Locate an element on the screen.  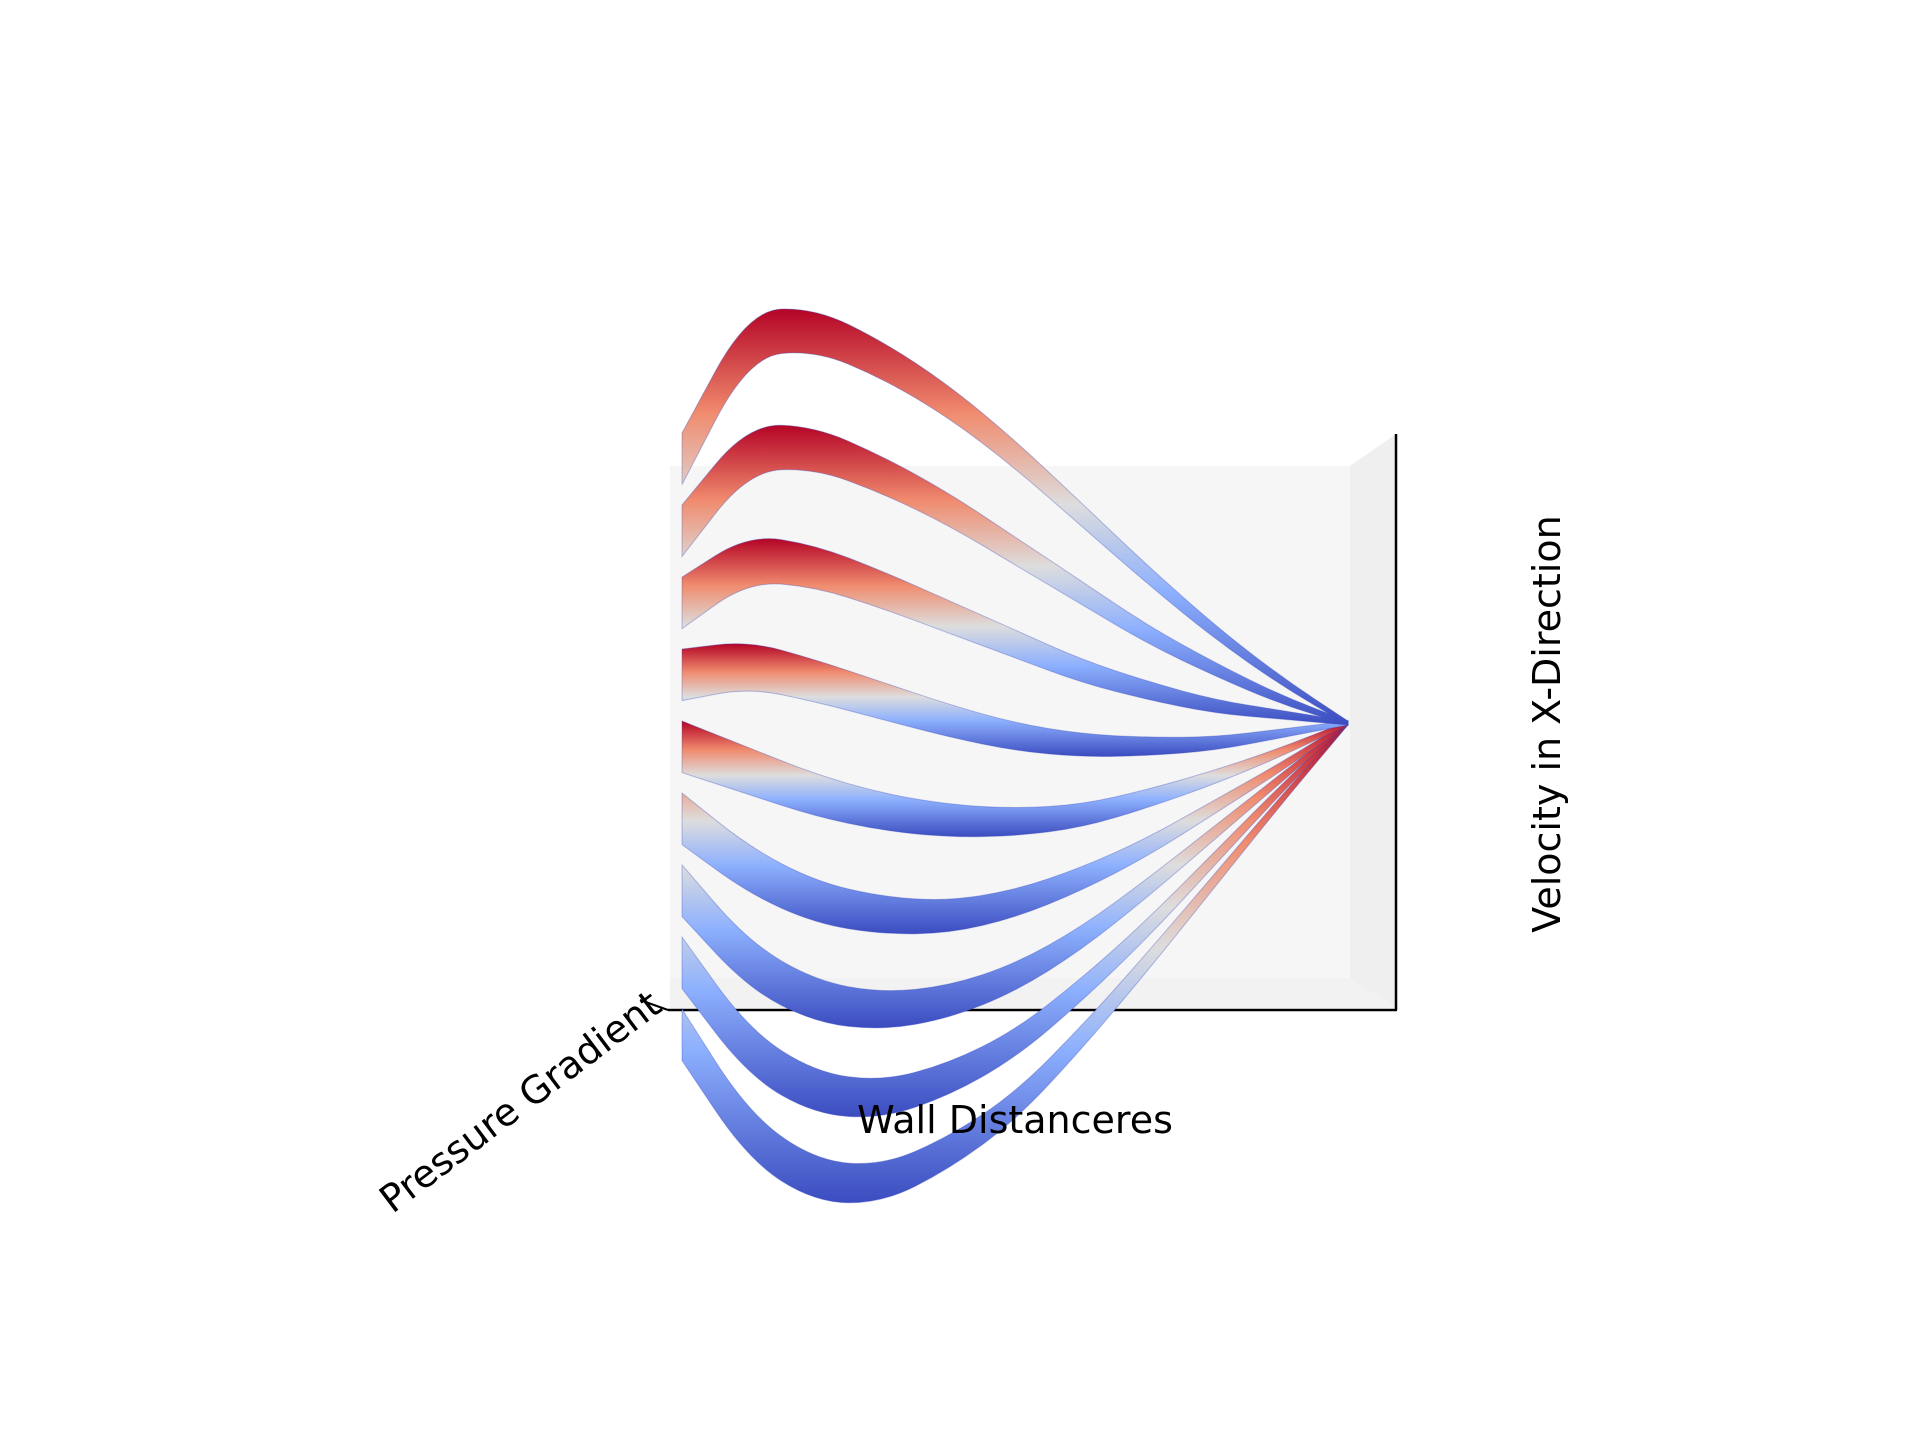
y-axis-label: Pressure Gradient is located at coordinates (520, 1102).